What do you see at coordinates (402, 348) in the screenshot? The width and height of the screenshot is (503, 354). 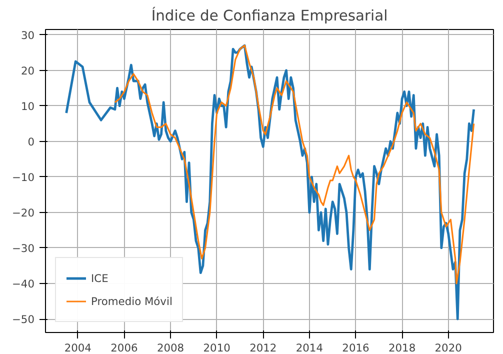 I see `x-tick-label: 2018` at bounding box center [402, 348].